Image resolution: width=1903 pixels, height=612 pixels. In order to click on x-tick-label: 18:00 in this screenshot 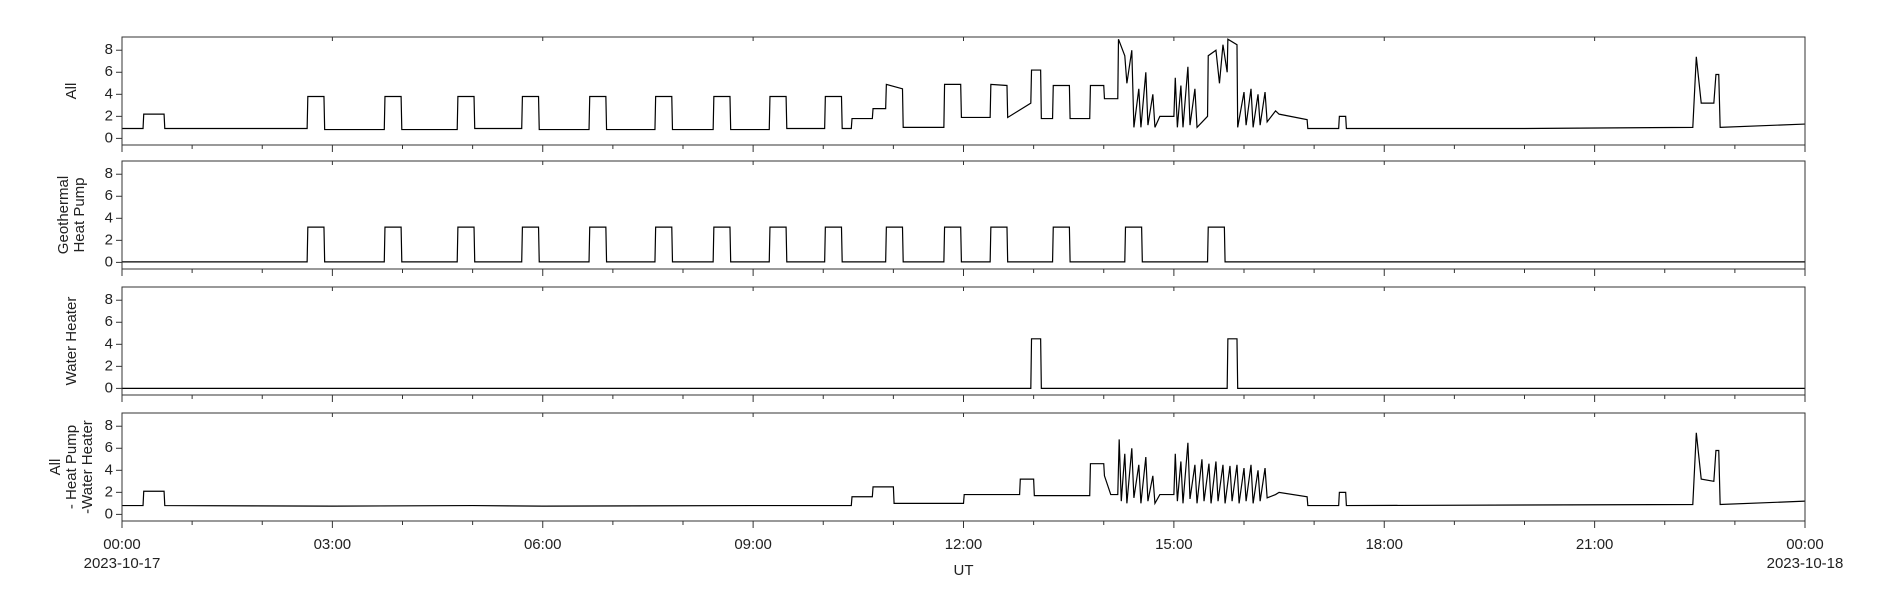, I will do `click(1384, 544)`.